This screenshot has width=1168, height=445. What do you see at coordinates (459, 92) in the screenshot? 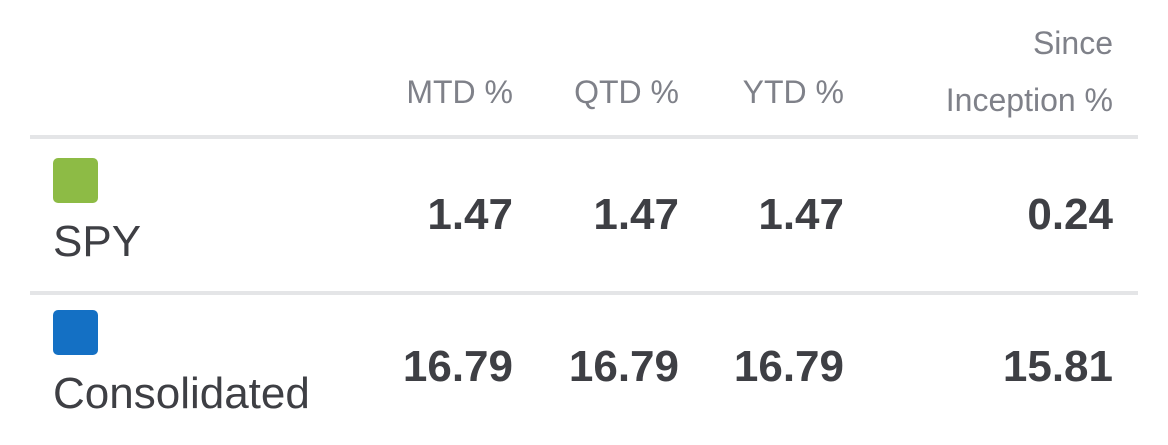
I see `header-mtd: MTD %` at bounding box center [459, 92].